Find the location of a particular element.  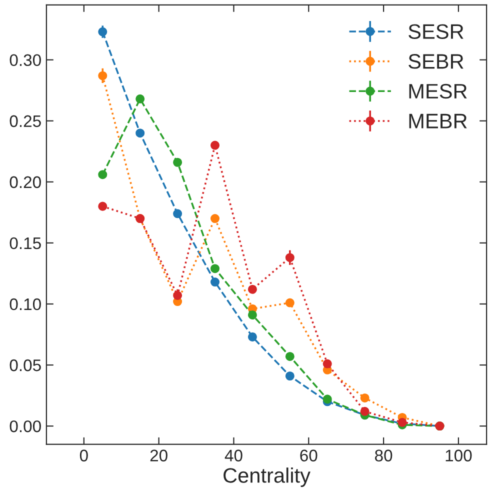

legend-label: SESR is located at coordinates (436, 31).